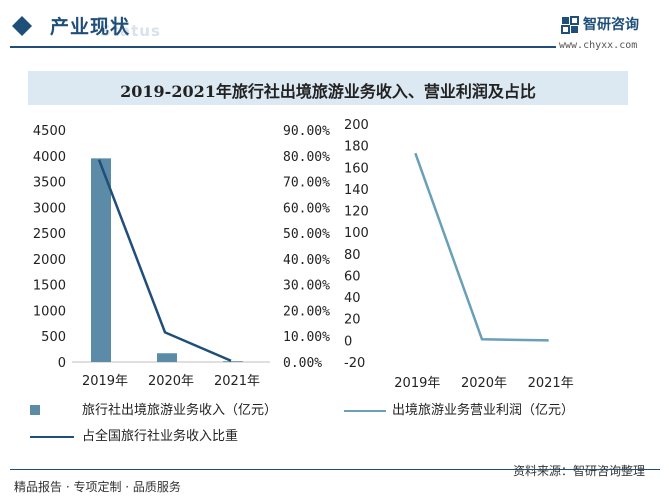  What do you see at coordinates (306, 131) in the screenshot?
I see `y-right-tick-label: 90.00%` at bounding box center [306, 131].